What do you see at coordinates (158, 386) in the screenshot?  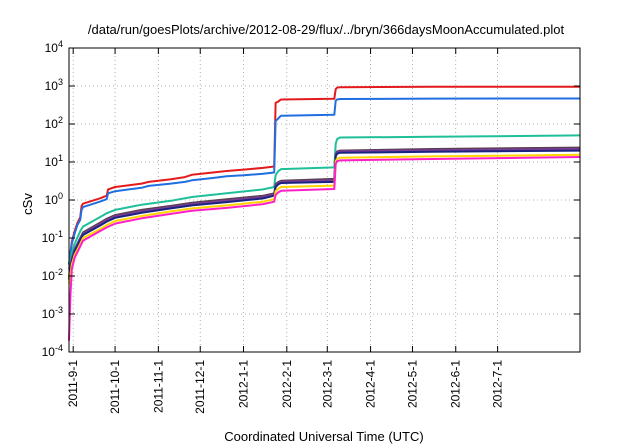 I see `x-tick-label: 2011-11-1` at bounding box center [158, 386].